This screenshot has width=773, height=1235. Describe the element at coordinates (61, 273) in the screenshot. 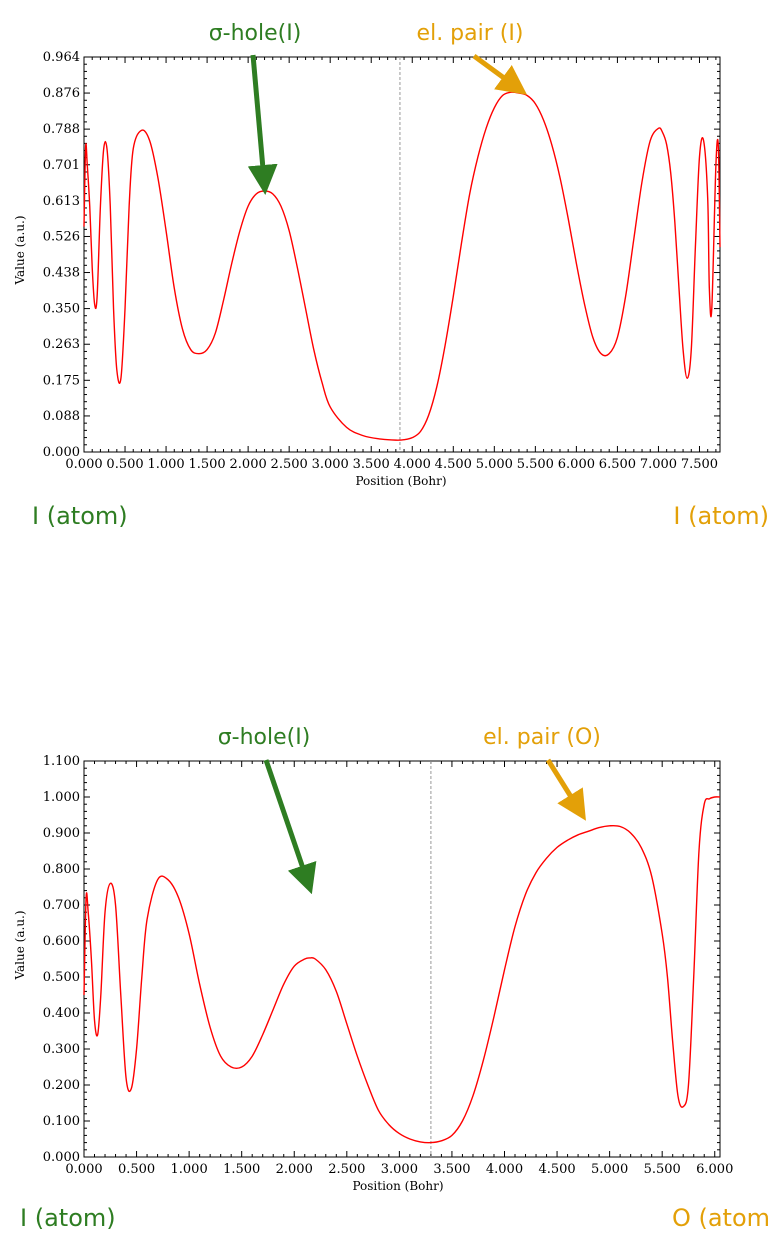

I see `chart-1-y-tick-label: 0.438` at that location.